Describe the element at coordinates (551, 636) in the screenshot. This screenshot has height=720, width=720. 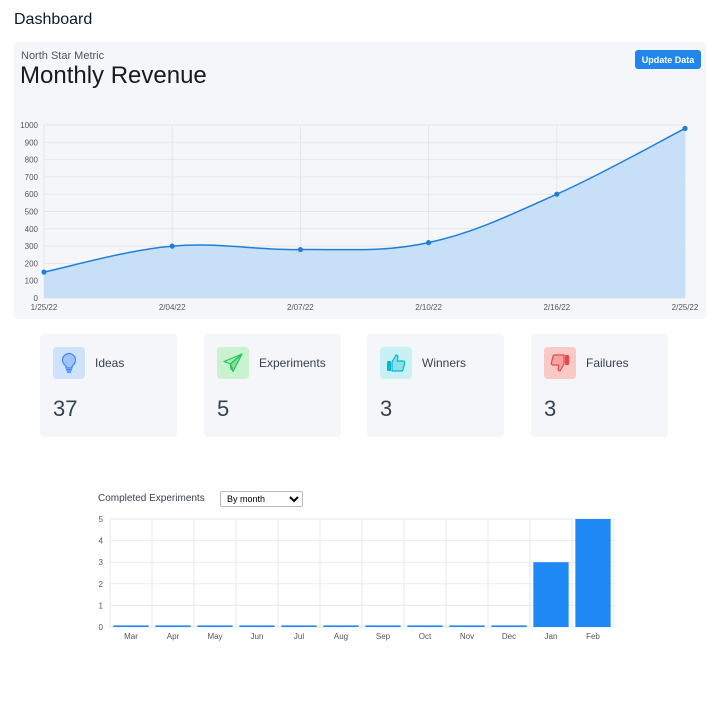
I see `x-tick-label: Jan` at that location.